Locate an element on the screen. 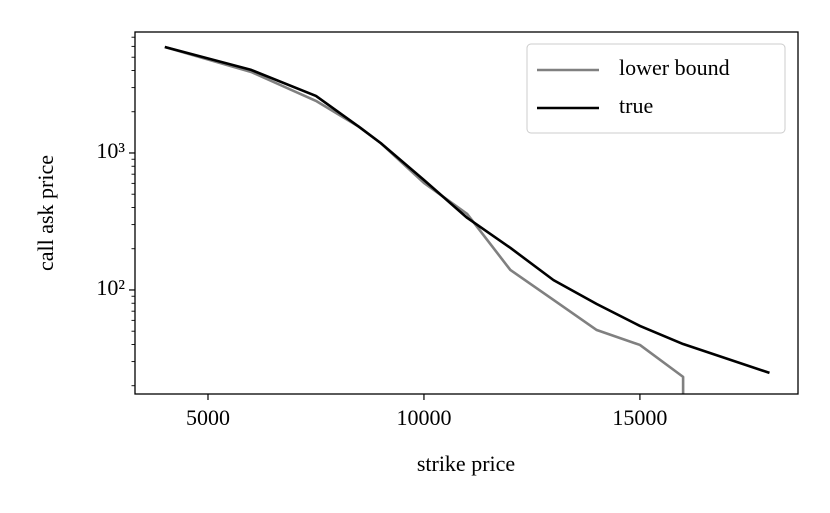  y-tick-label: 10³ is located at coordinates (110, 150).